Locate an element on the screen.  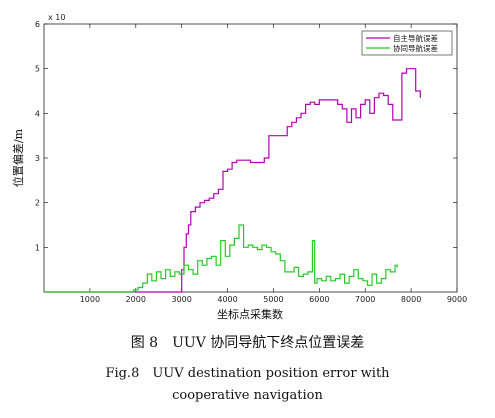
legend-box is located at coordinates (407, 43).